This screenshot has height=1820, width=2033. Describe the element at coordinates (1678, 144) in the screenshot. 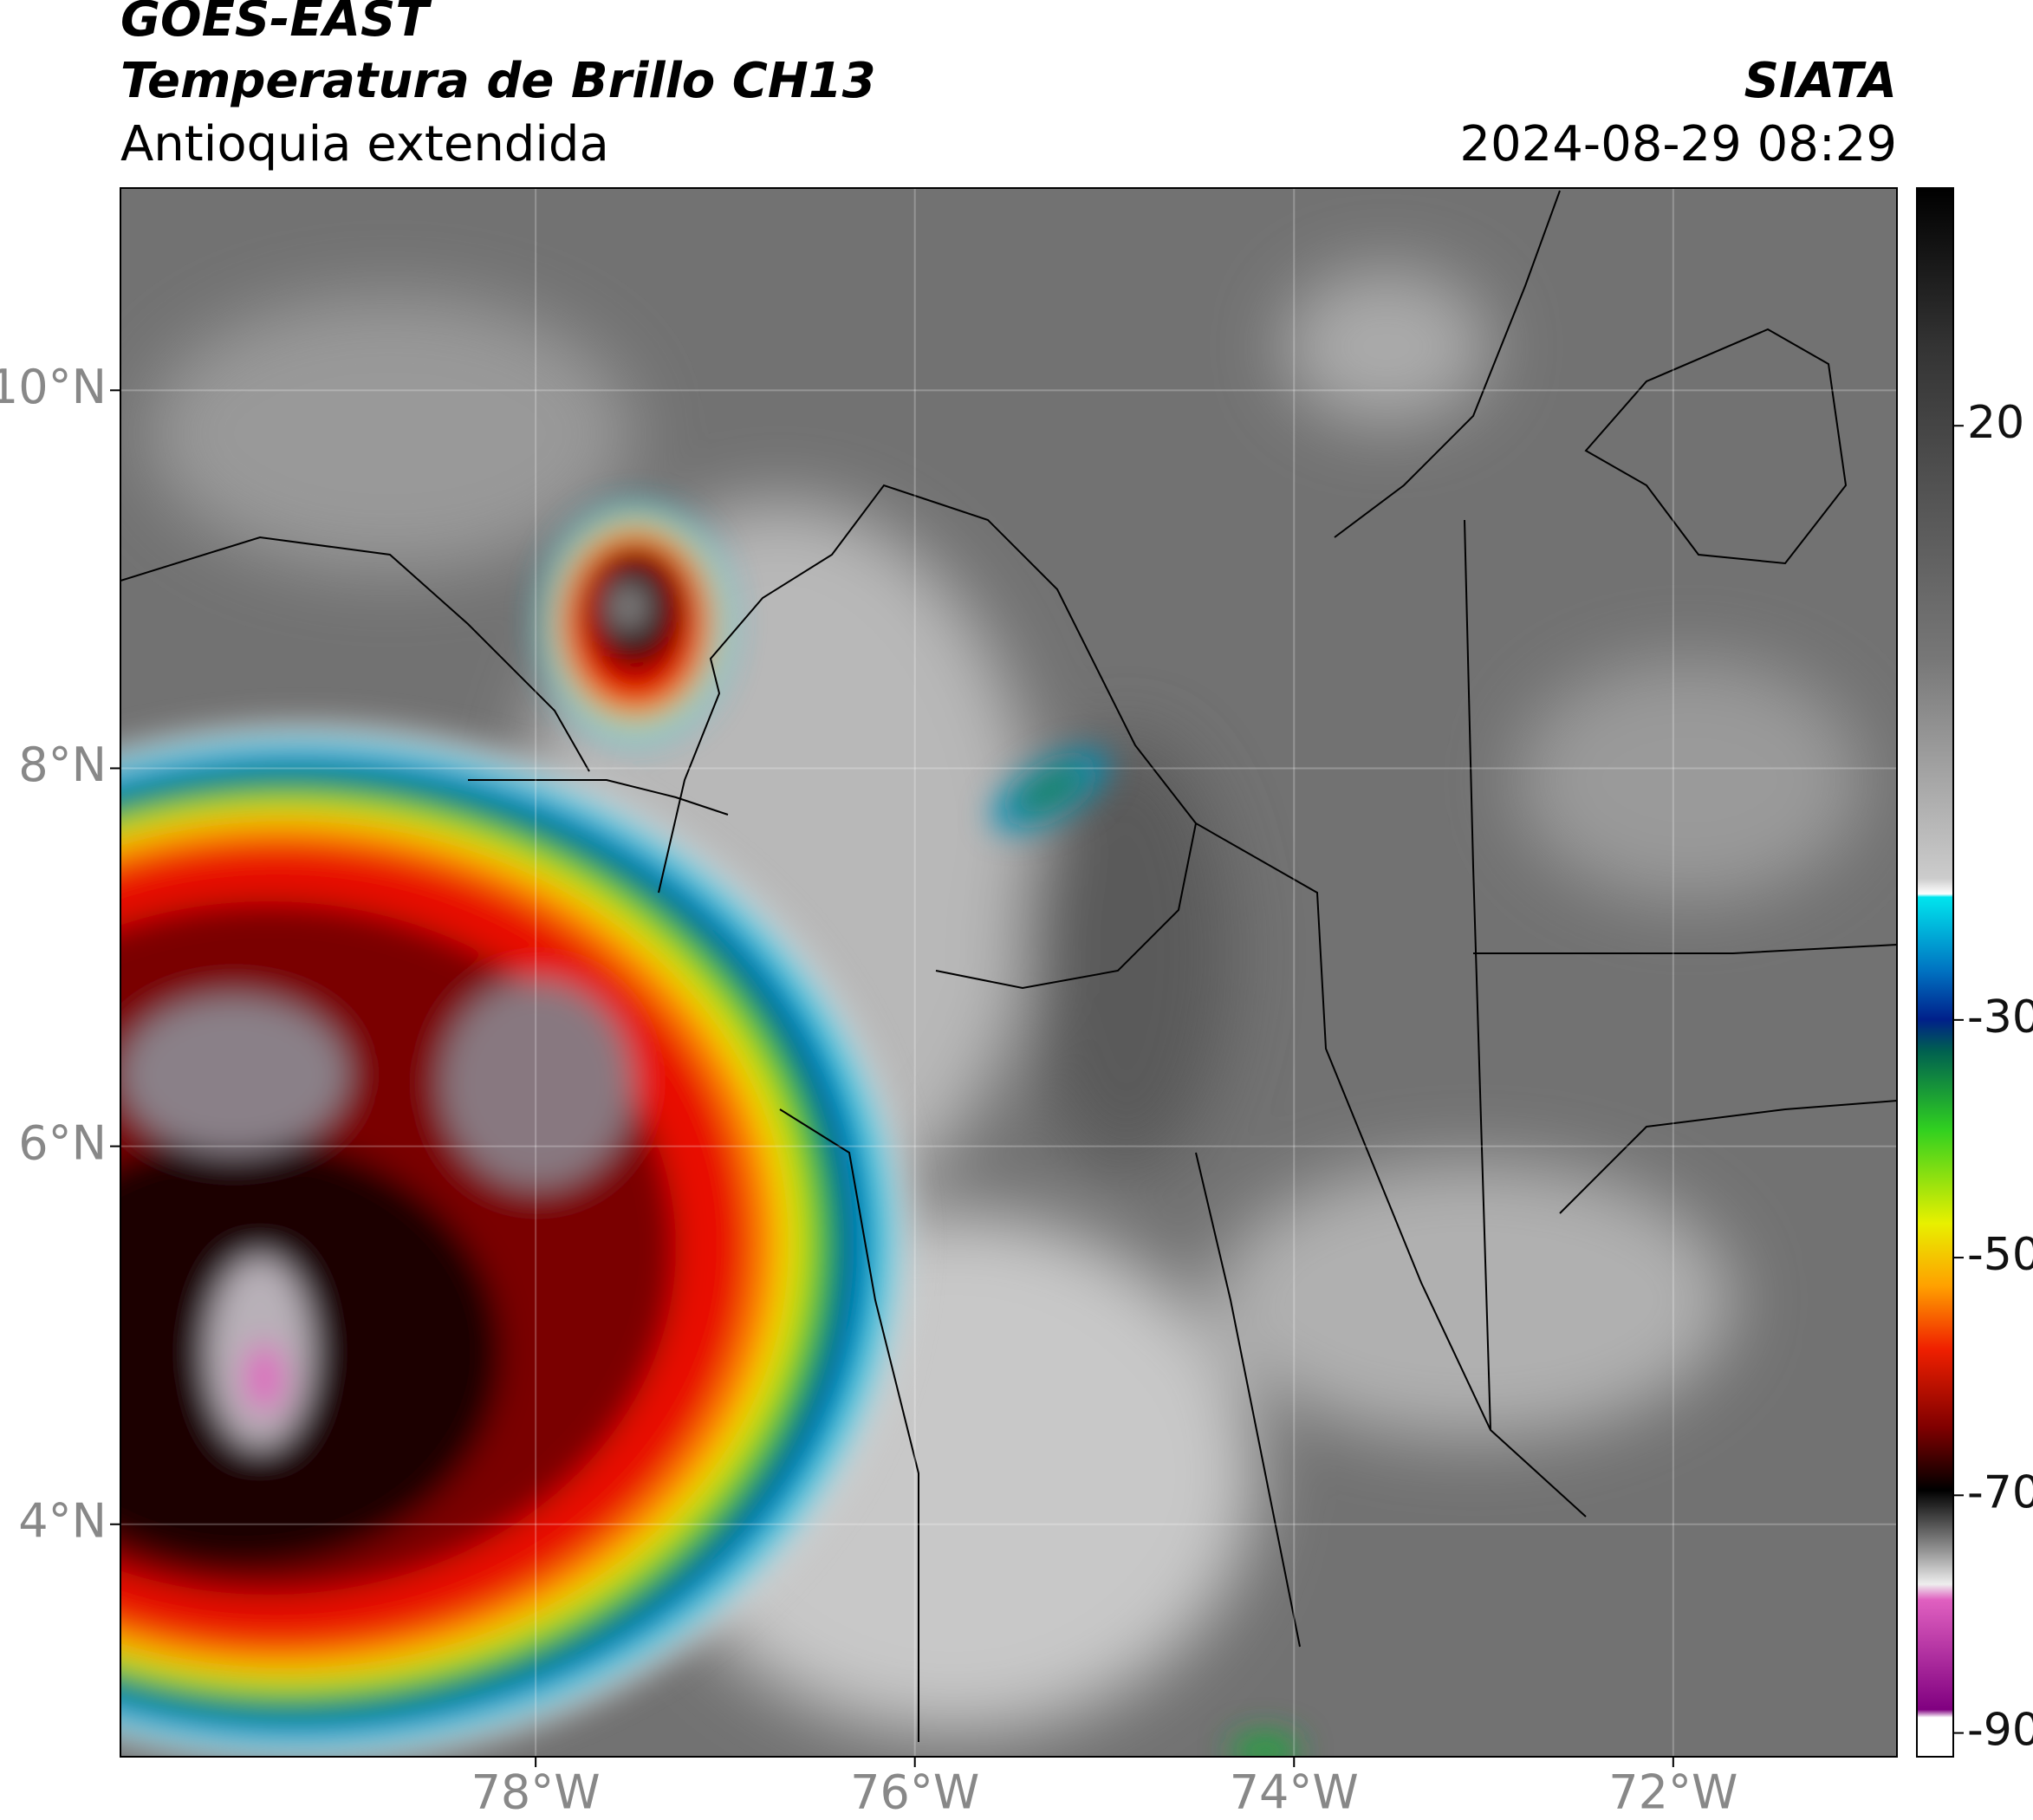

I see `datetime: 2024-08-29 08:29` at that location.